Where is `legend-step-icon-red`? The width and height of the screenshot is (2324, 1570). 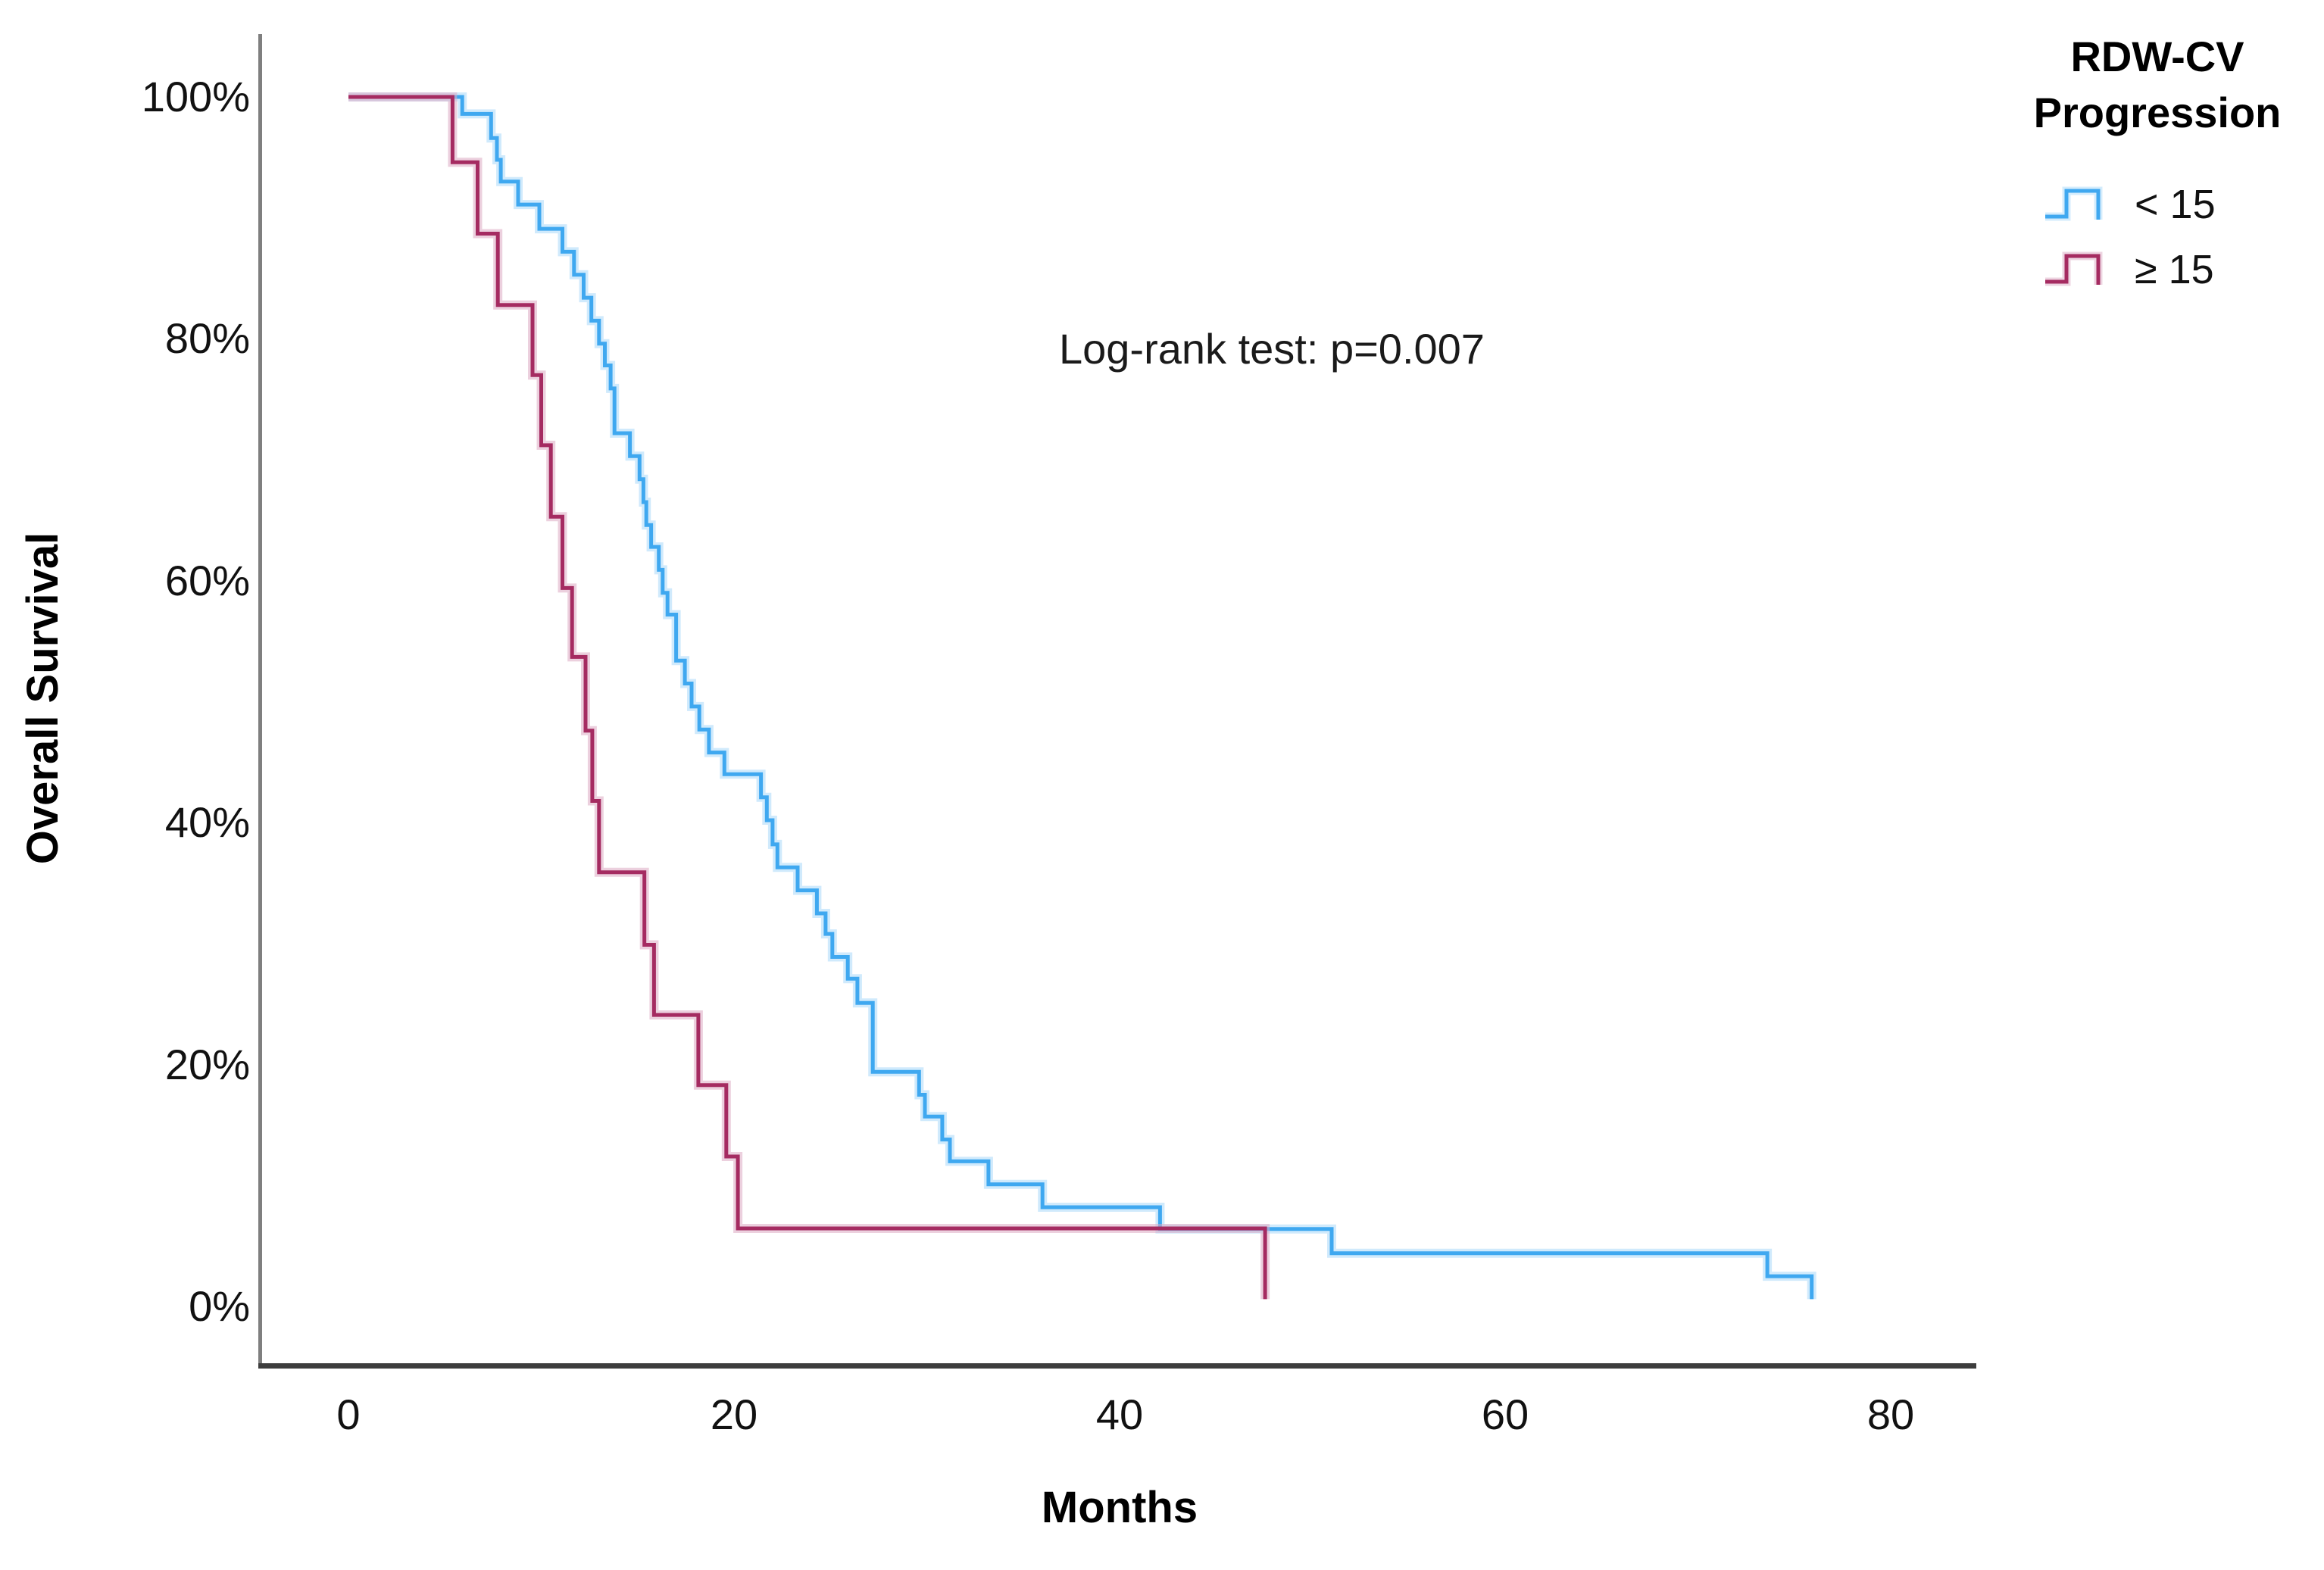 legend-step-icon-red is located at coordinates (2074, 269).